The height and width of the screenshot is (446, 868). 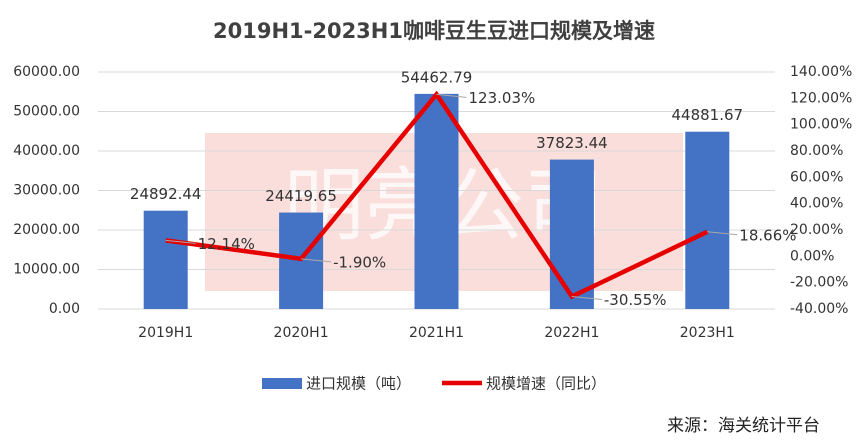 What do you see at coordinates (282, 383) in the screenshot?
I see `legend-swatch` at bounding box center [282, 383].